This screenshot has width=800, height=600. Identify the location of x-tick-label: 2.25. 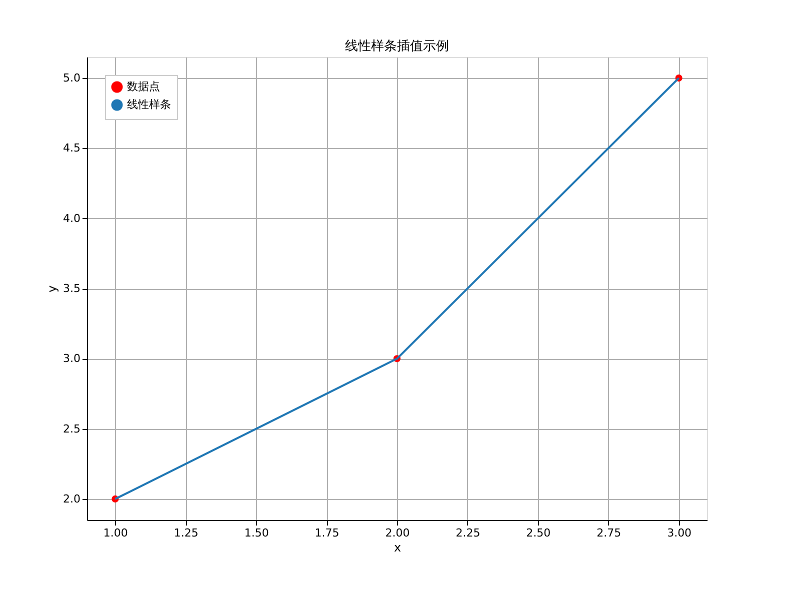
(468, 533).